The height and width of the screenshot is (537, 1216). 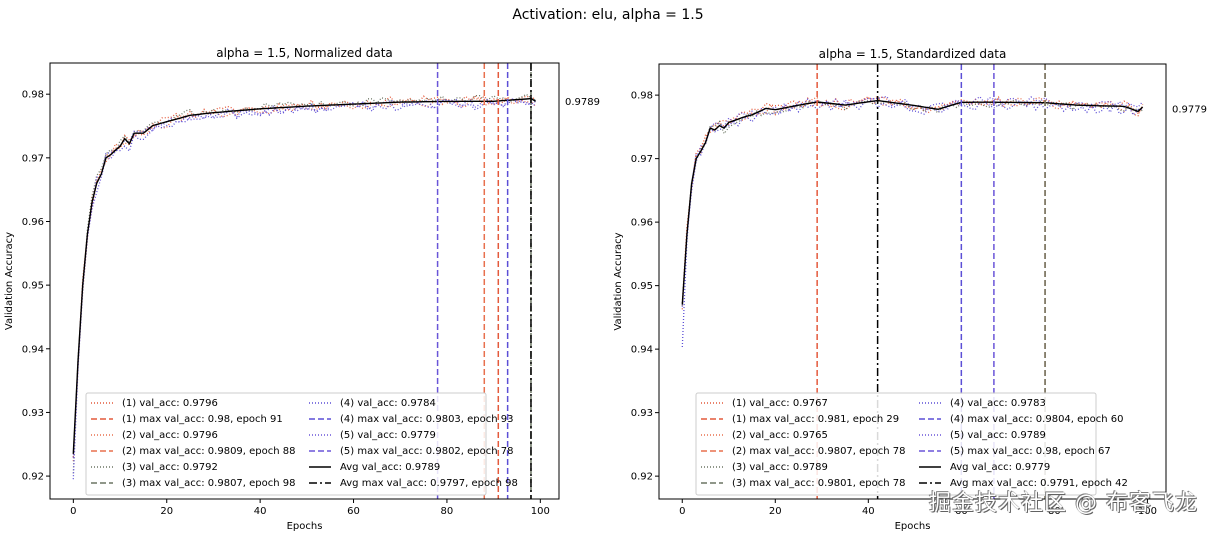 I want to click on legend-entry: (1) max val_acc: 0.98, epoch 91, so click(x=202, y=419).